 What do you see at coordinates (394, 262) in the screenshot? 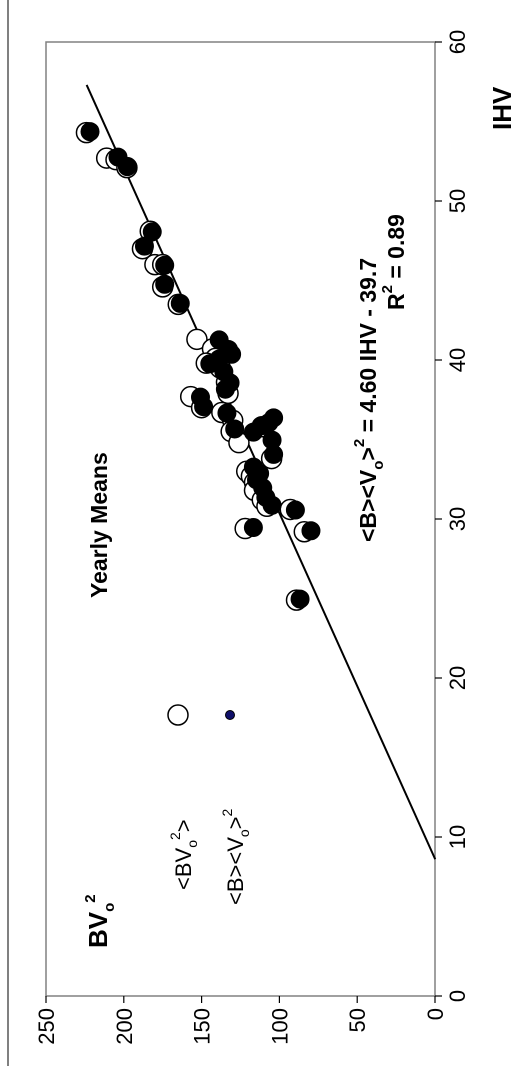
I see `fit-r2-label: R2 = 0.89` at bounding box center [394, 262].